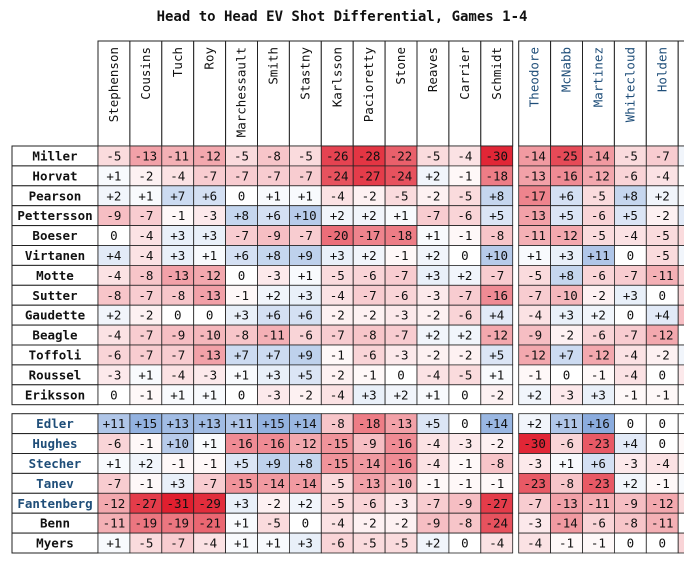  What do you see at coordinates (369, 235) in the screenshot?
I see `cell-value-label: -17` at bounding box center [369, 235].